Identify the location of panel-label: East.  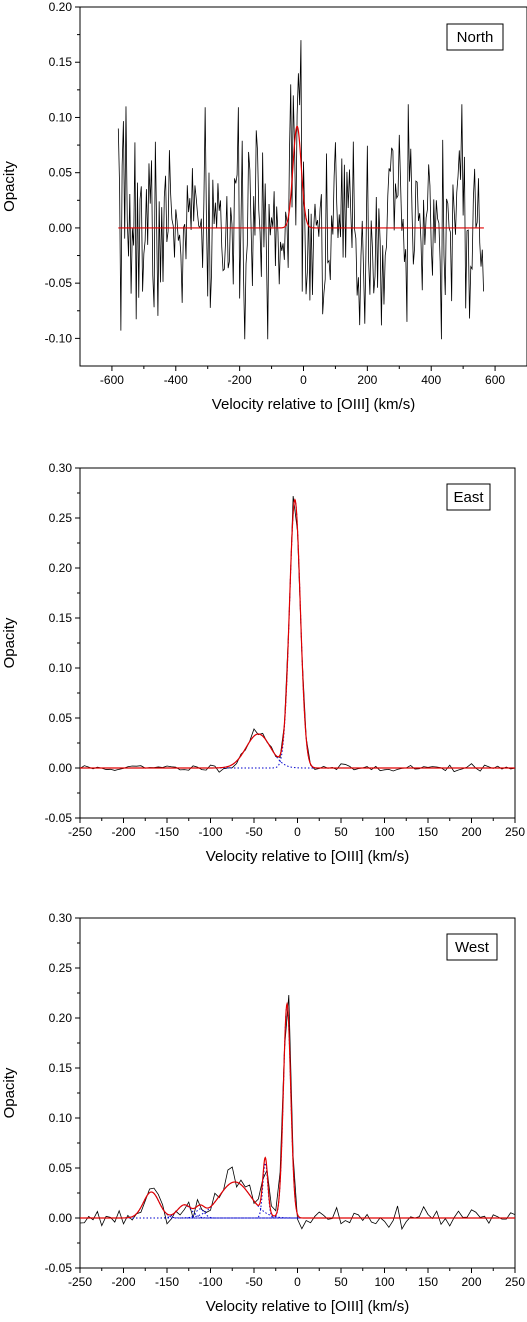
(468, 497).